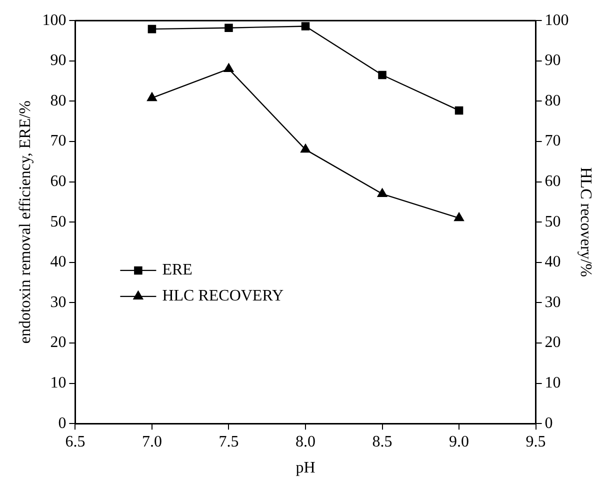 The height and width of the screenshot is (494, 613). Describe the element at coordinates (556, 20) in the screenshot. I see `y2-tick-label: 100` at that location.